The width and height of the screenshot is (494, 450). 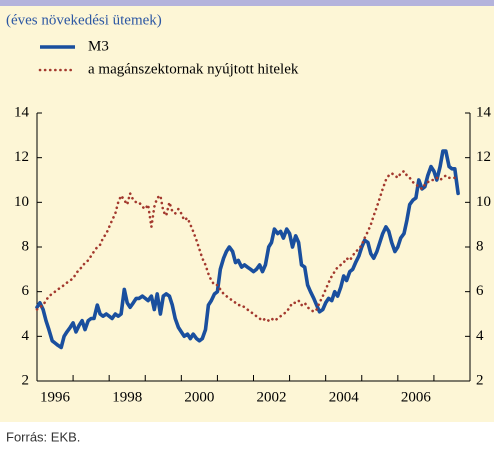 What do you see at coordinates (199, 397) in the screenshot?
I see `x-tick-label: 2000` at bounding box center [199, 397].